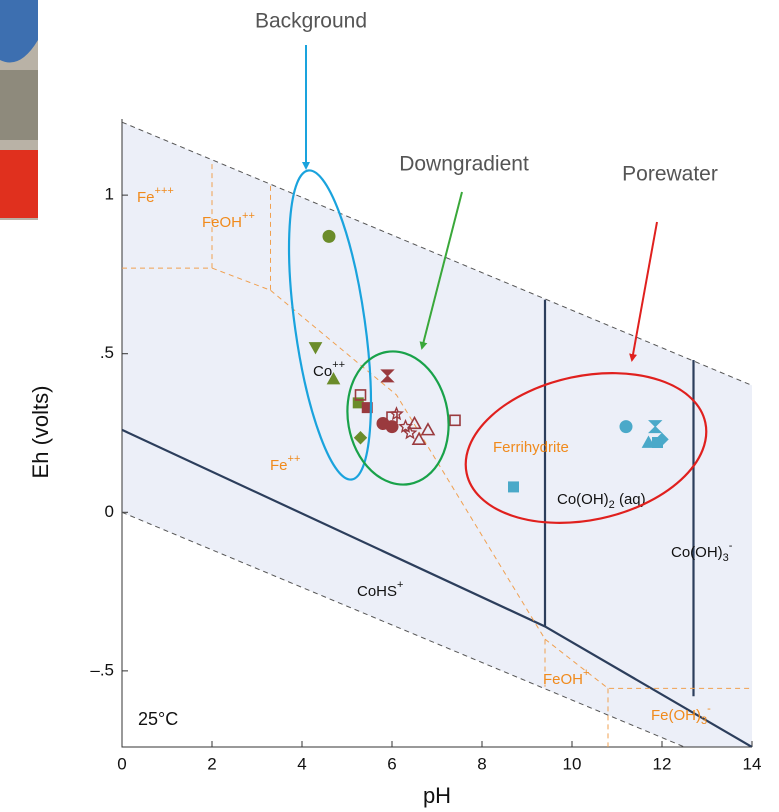 The width and height of the screenshot is (779, 812). I want to click on group-label: Downgradient, so click(464, 164).